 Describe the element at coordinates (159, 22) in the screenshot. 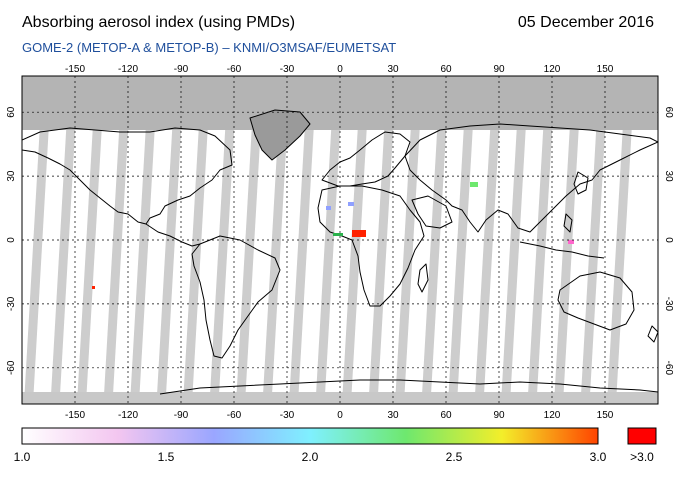

I see `map-title: Absorbing aerosol index (using PMDs)` at that location.